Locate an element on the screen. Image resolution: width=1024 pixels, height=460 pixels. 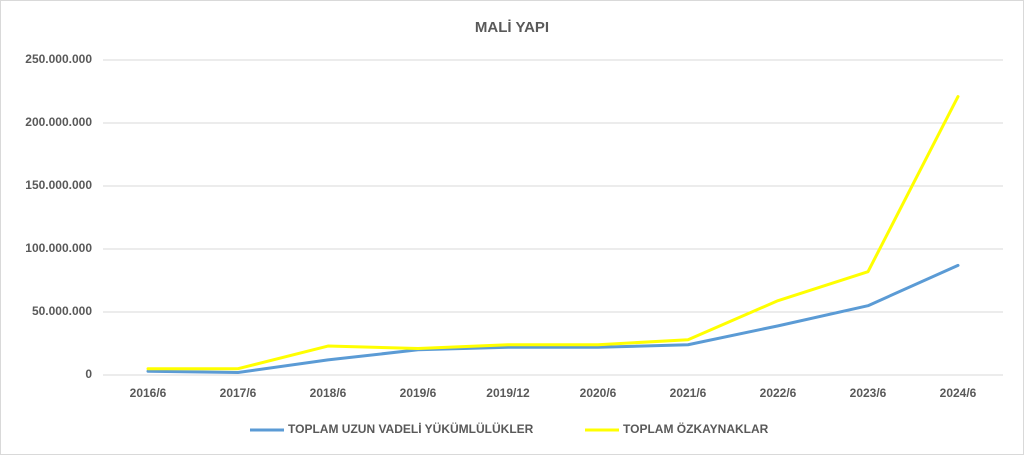
x-tick-label: 2021/6 is located at coordinates (688, 393).